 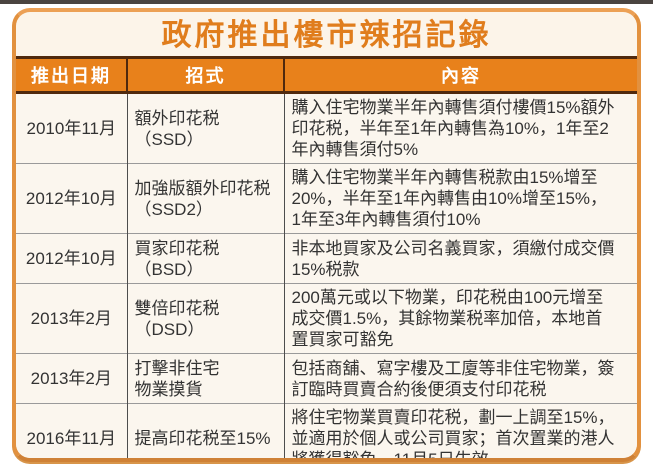 What do you see at coordinates (205, 318) in the screenshot?
I see `cell-measure: 雙倍印花税 （DSD）` at bounding box center [205, 318].